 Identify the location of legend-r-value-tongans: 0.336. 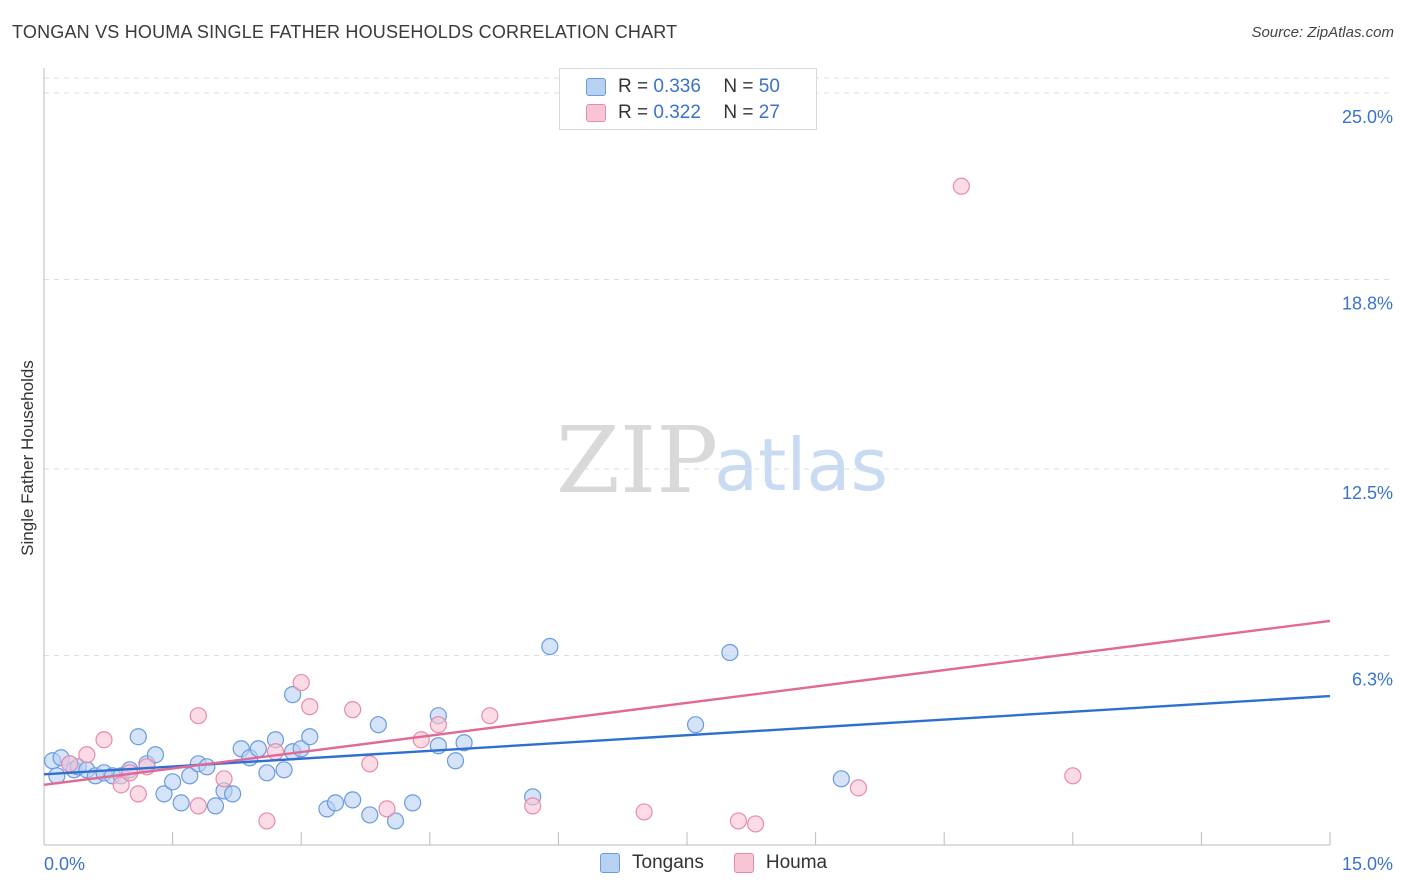
(677, 86).